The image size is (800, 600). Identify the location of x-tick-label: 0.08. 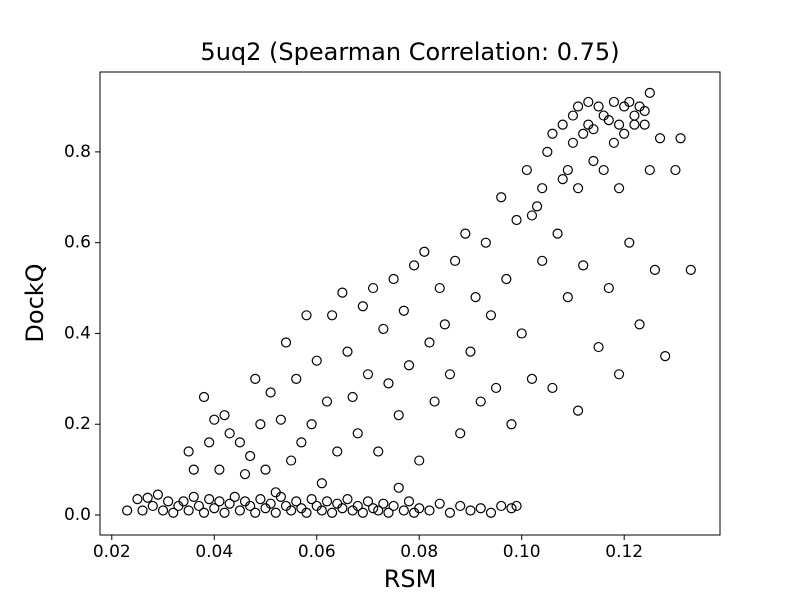
(419, 552).